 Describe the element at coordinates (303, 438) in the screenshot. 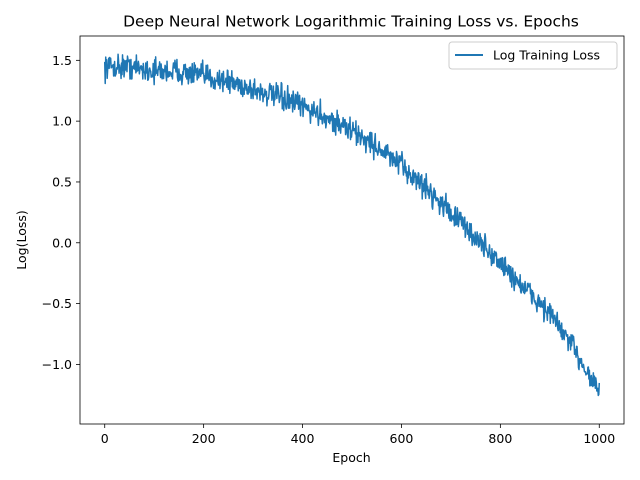

I see `x-tick-label: 400` at that location.